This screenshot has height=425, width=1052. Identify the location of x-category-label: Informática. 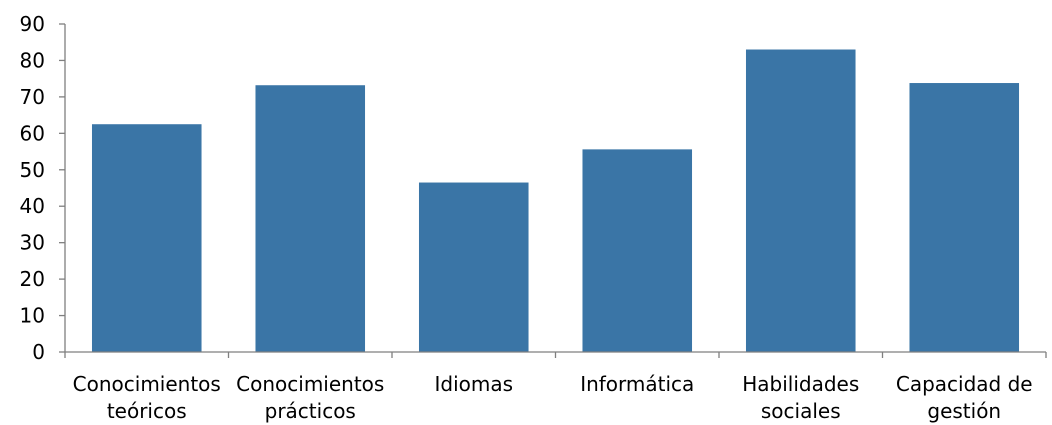
(637, 384).